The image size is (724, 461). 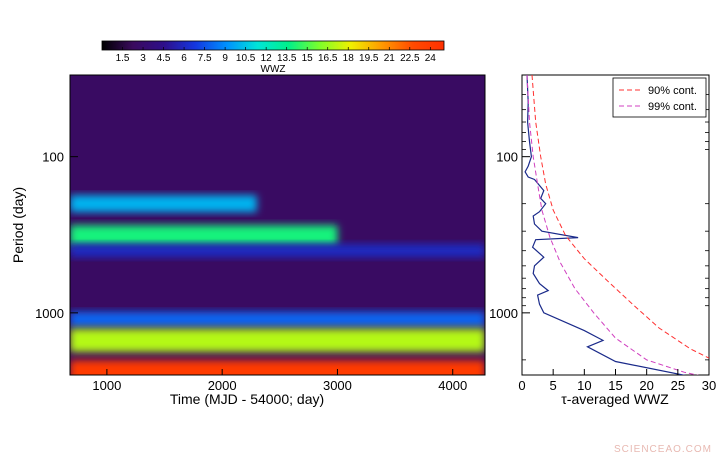 What do you see at coordinates (553, 385) in the screenshot?
I see `line-x-tick-label: 5` at bounding box center [553, 385].